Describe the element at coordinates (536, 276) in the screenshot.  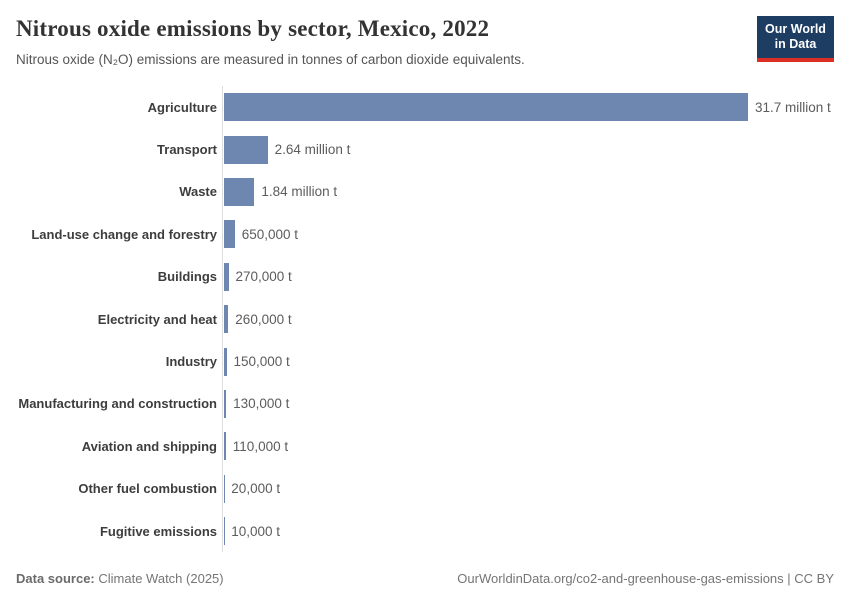
I see `bar-area: 270,000 t` at that location.